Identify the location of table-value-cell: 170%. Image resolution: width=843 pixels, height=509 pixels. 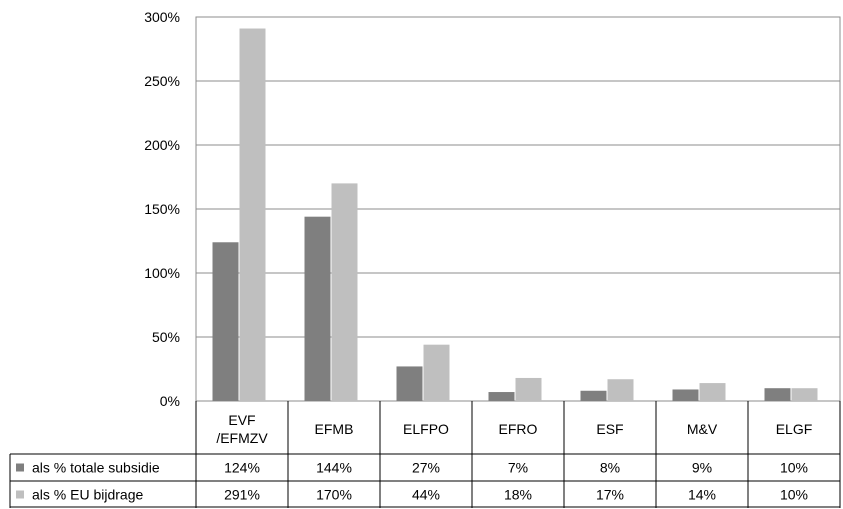
(334, 495).